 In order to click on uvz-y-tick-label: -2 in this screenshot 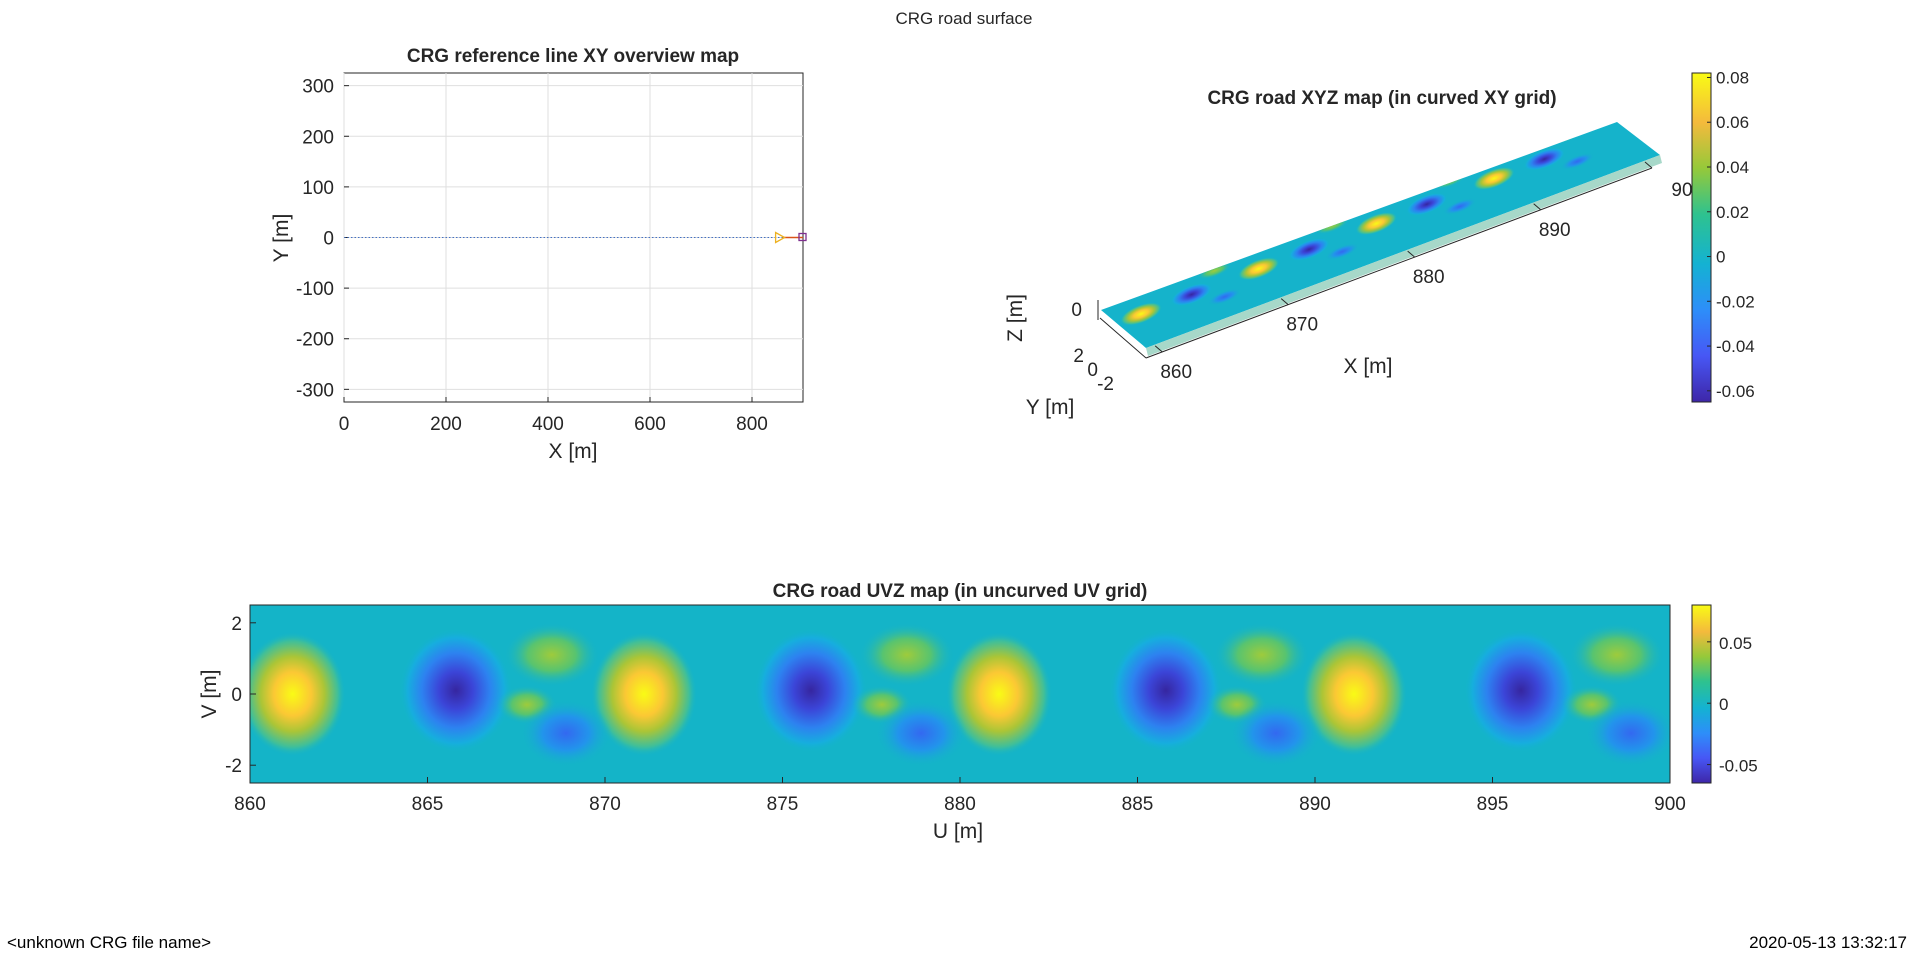, I will do `click(233, 766)`.